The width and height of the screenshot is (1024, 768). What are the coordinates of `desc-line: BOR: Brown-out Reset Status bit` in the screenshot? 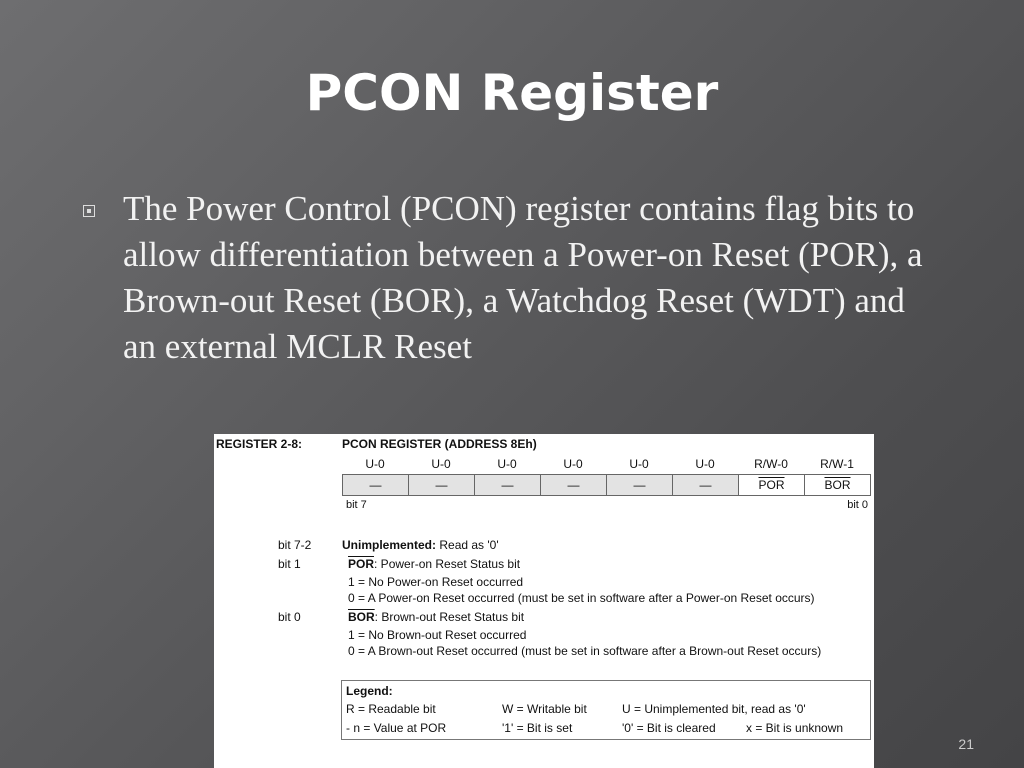 It's located at (436, 617).